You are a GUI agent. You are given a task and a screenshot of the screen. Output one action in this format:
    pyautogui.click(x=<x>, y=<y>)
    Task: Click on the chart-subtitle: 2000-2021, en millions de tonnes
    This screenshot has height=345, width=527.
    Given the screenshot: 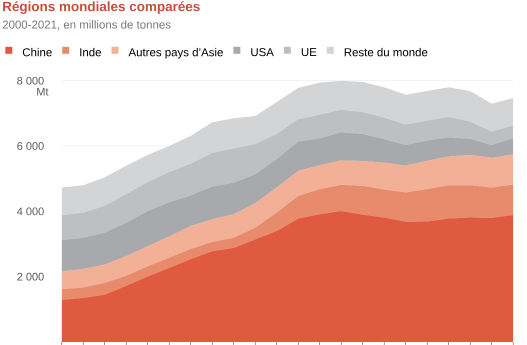 What is the action you would take?
    pyautogui.click(x=86, y=25)
    